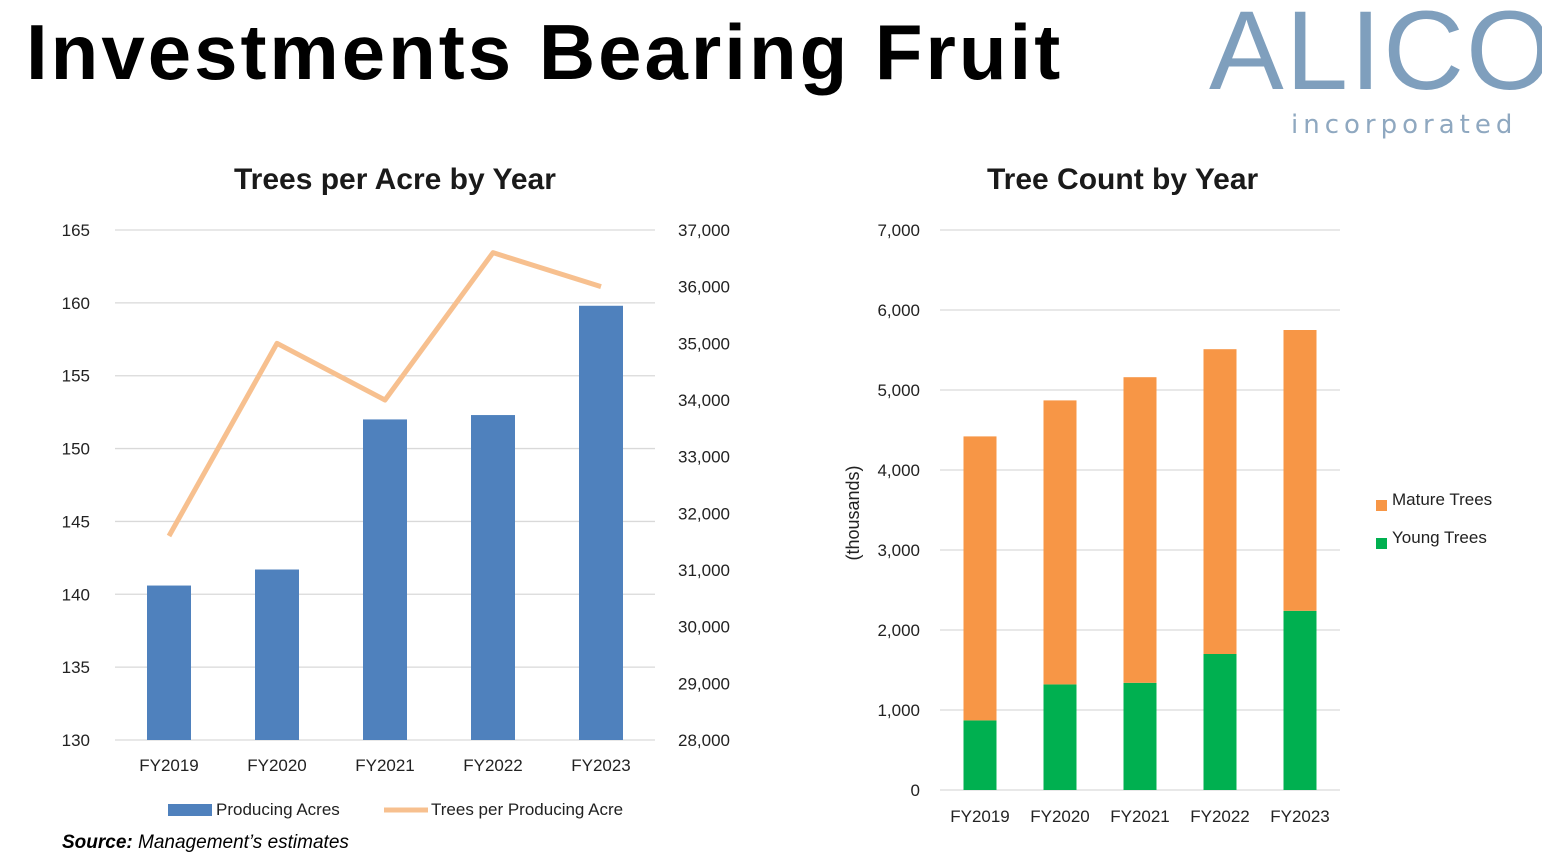 This screenshot has height=857, width=1542. Describe the element at coordinates (545, 52) in the screenshot. I see `page-title: Investments Bearing Fruit` at that location.